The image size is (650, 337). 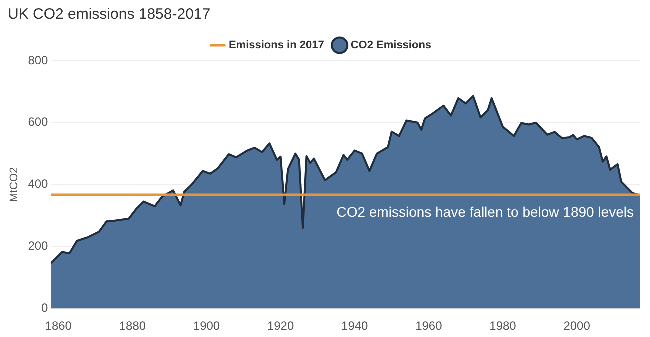 What do you see at coordinates (38, 60) in the screenshot?
I see `y-tick-label: 800` at bounding box center [38, 60].